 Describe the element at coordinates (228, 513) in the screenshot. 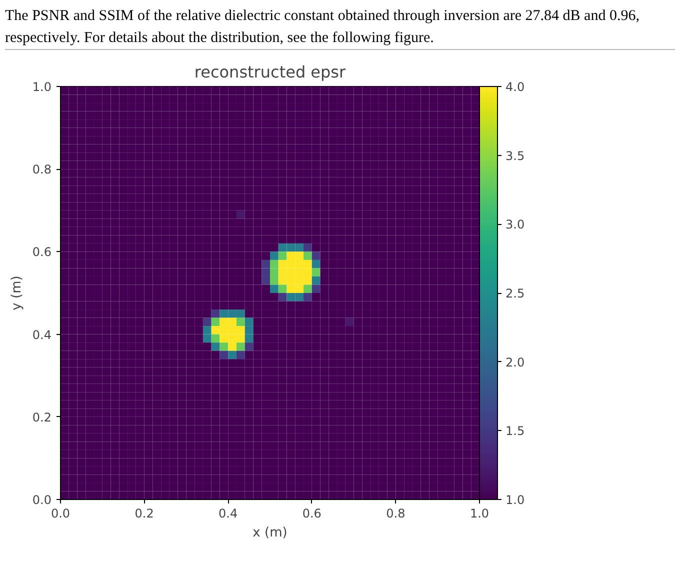

I see `x-tick-label: 0.4` at that location.